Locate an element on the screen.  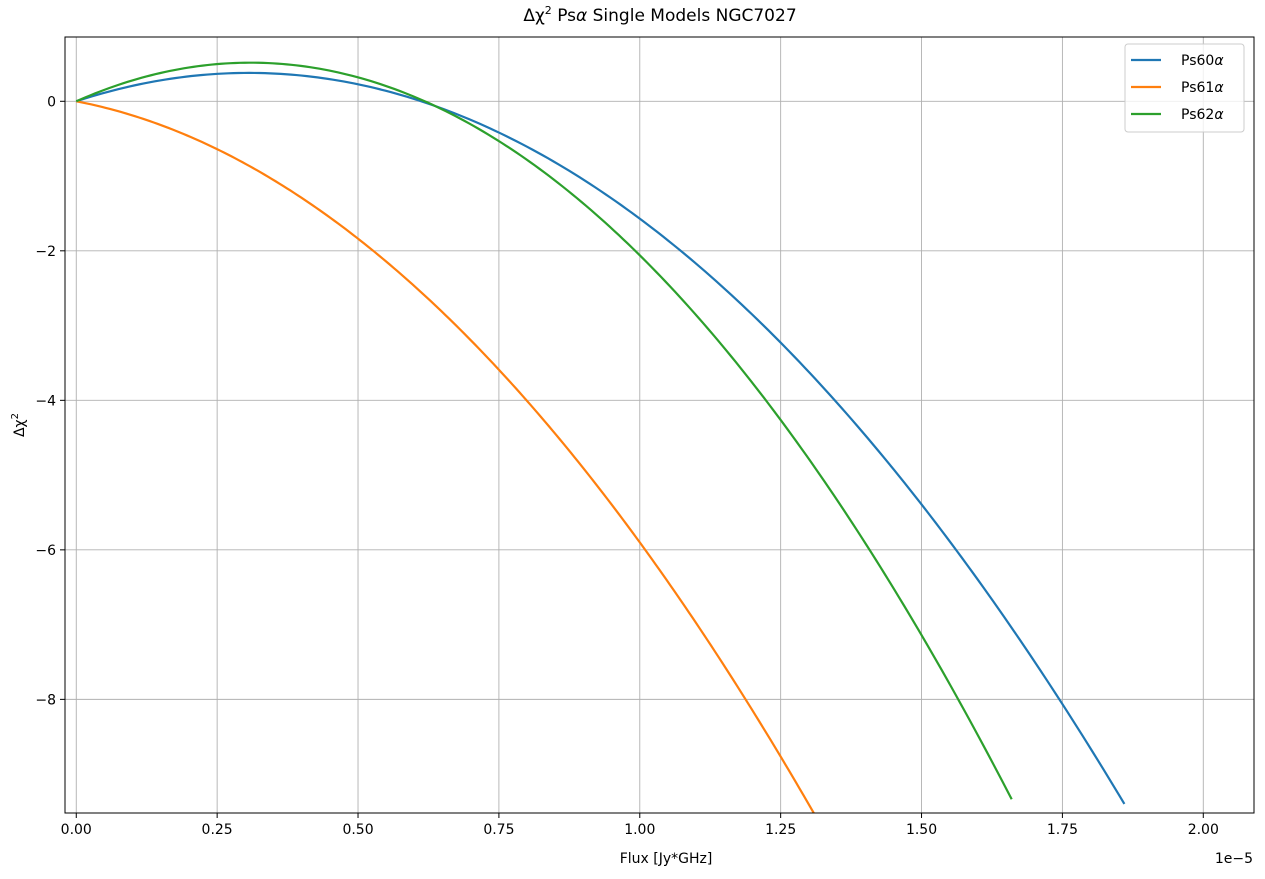
x-tick-label: 1.50 is located at coordinates (921, 830).